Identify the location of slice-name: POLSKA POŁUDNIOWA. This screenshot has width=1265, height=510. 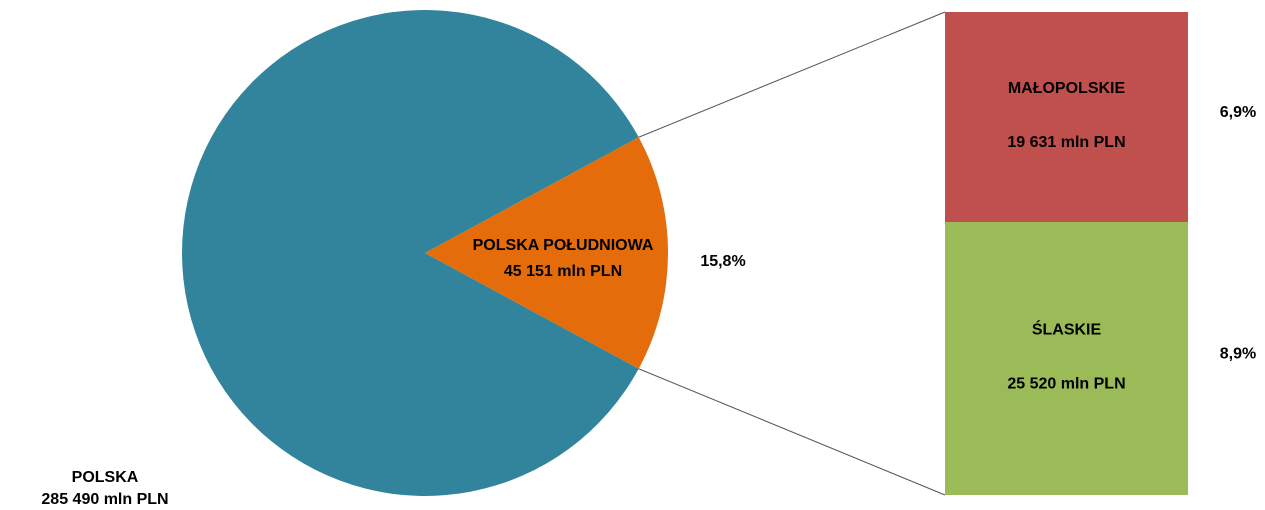
(563, 245).